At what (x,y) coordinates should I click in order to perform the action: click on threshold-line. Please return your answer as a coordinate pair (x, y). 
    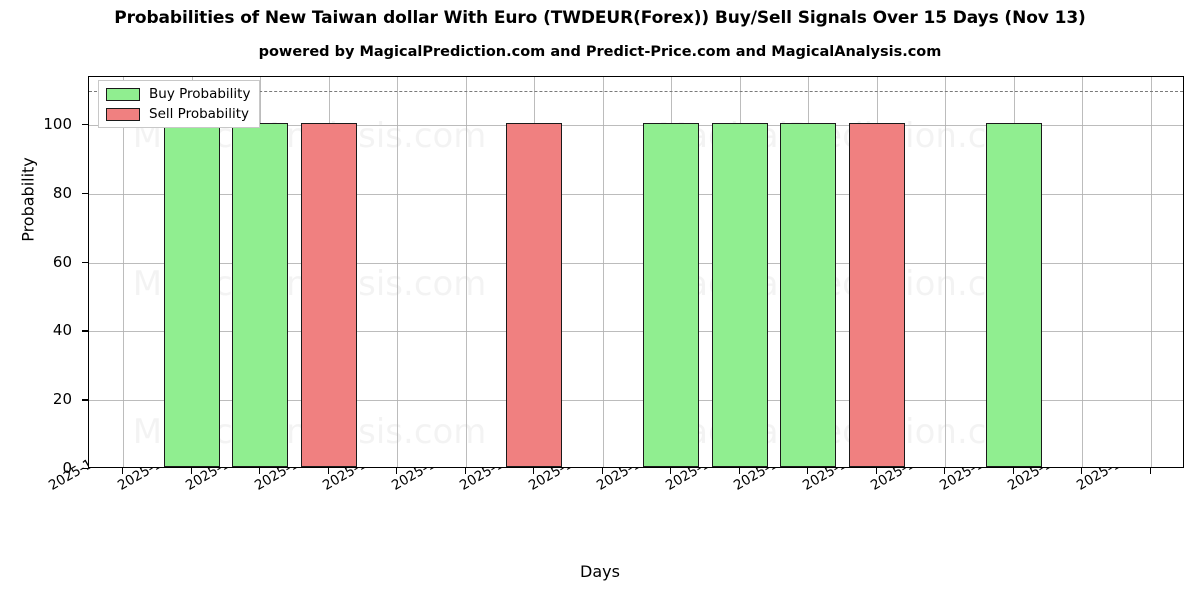
    Looking at the image, I should click on (636, 91).